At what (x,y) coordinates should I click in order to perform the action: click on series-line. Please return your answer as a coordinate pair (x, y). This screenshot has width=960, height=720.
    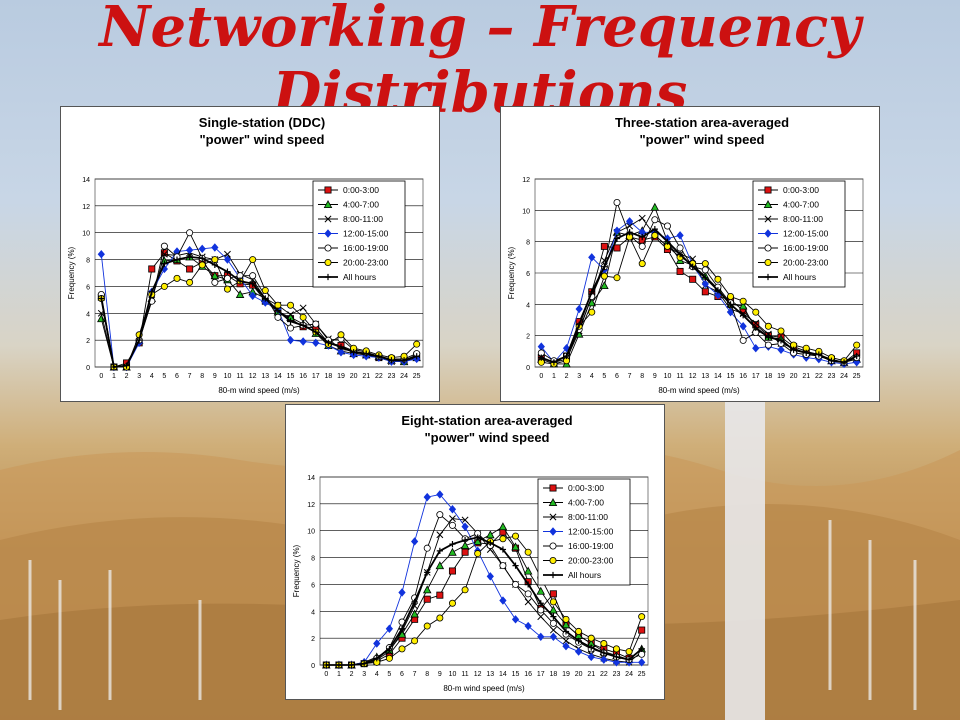
    Looking at the image, I should click on (484, 601).